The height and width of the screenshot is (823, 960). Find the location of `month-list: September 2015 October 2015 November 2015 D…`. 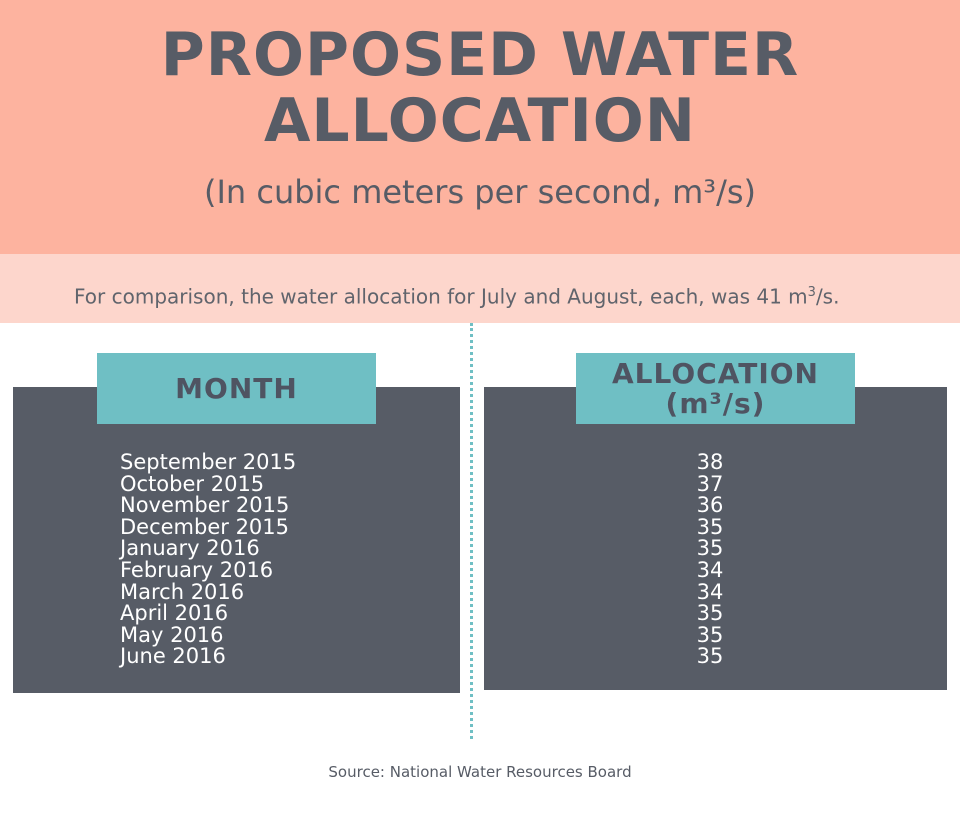

month-list: September 2015 October 2015 November 2015 D… is located at coordinates (208, 559).